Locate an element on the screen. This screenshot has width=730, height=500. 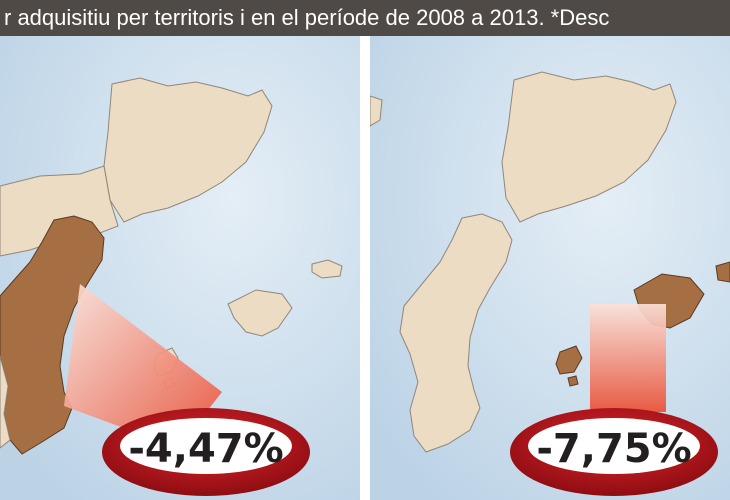
percent-badge: -7,75% is located at coordinates (614, 452).